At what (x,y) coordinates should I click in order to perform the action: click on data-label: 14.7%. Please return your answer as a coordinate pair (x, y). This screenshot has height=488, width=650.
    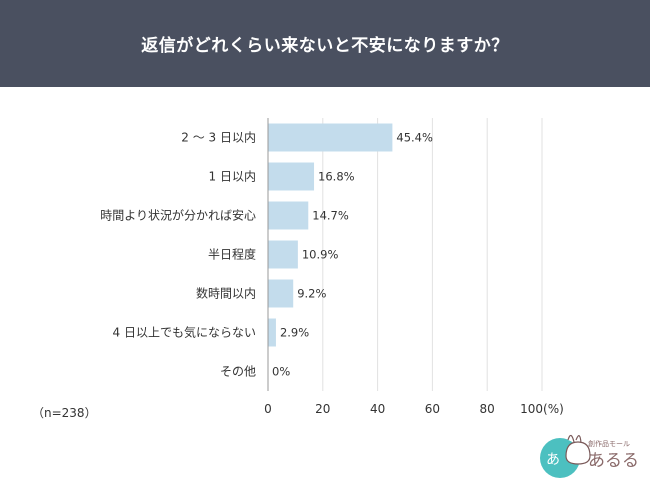
    Looking at the image, I should click on (330, 216).